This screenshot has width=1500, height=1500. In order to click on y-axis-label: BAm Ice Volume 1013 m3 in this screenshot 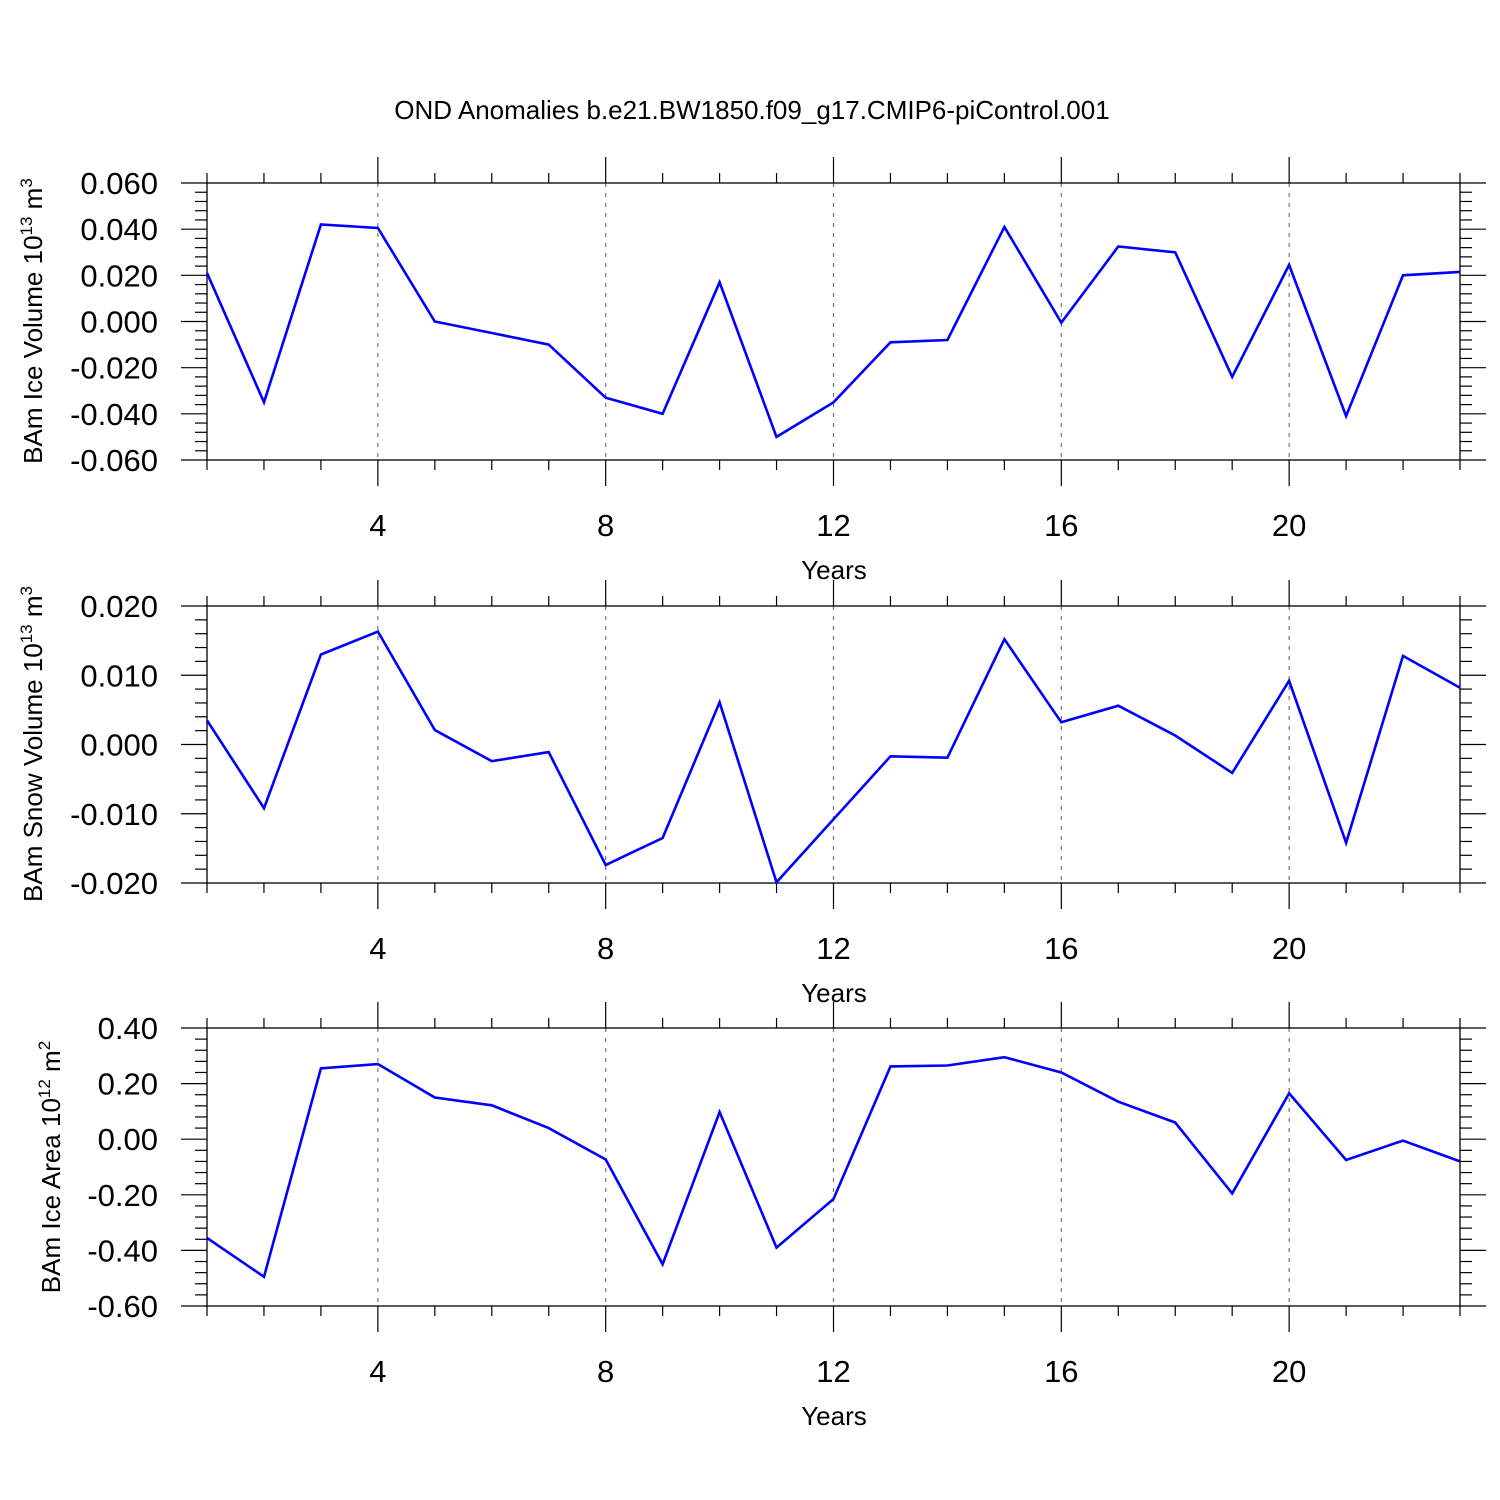, I will do `click(32, 321)`.